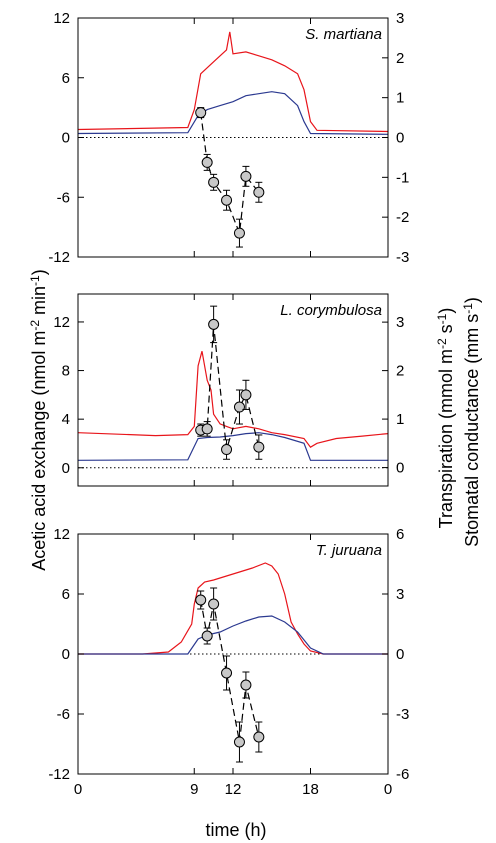 The width and height of the screenshot is (496, 843). I want to click on y-axis-title-left: Acetic acid exchange (nmol m-2 min-1), so click(38, 419).